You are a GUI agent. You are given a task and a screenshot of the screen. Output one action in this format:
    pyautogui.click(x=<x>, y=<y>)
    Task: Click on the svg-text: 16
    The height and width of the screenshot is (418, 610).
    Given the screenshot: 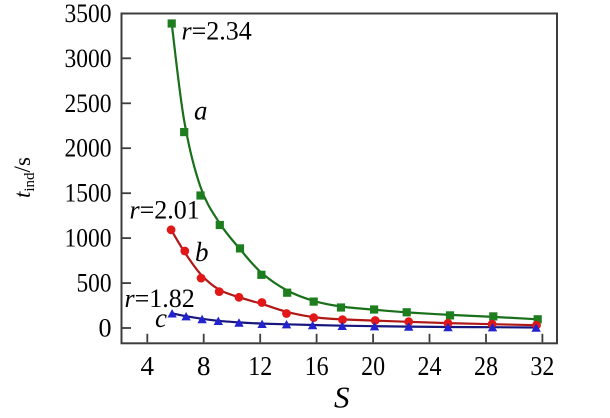 What is the action you would take?
    pyautogui.click(x=317, y=366)
    